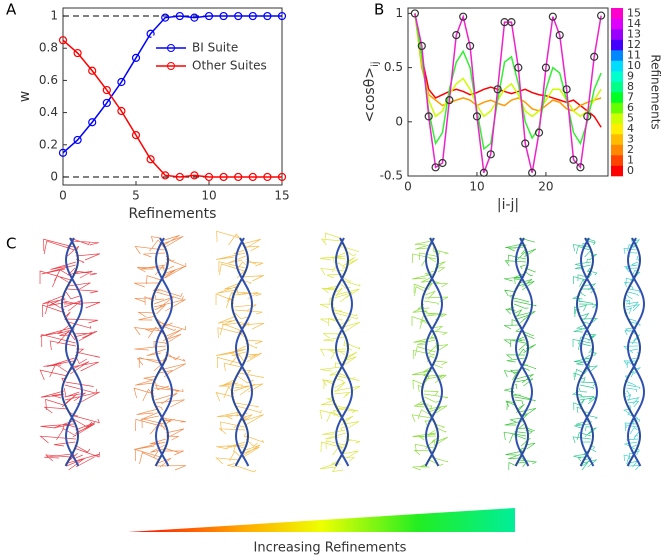  What do you see at coordinates (375, 64) in the screenshot?
I see `y-axis-label-sub: ij` at bounding box center [375, 64].